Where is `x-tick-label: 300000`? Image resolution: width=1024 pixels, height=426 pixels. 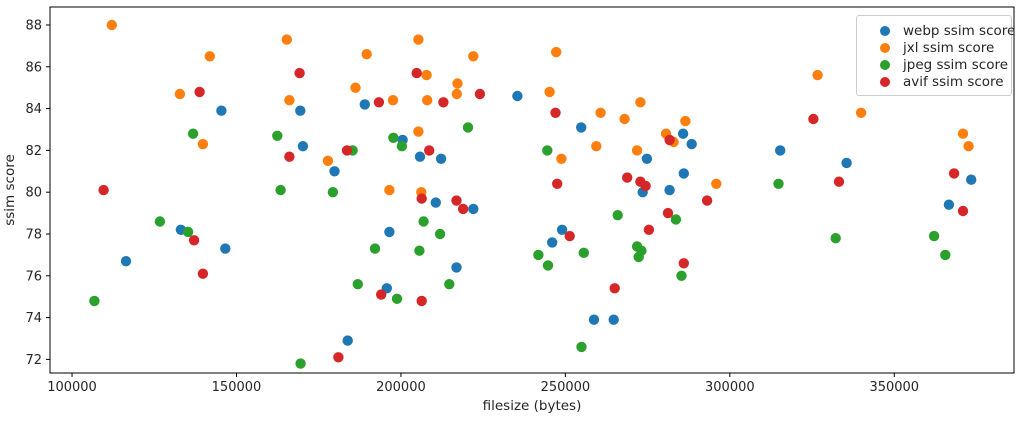 x-tick-label: 300000 is located at coordinates (730, 387).